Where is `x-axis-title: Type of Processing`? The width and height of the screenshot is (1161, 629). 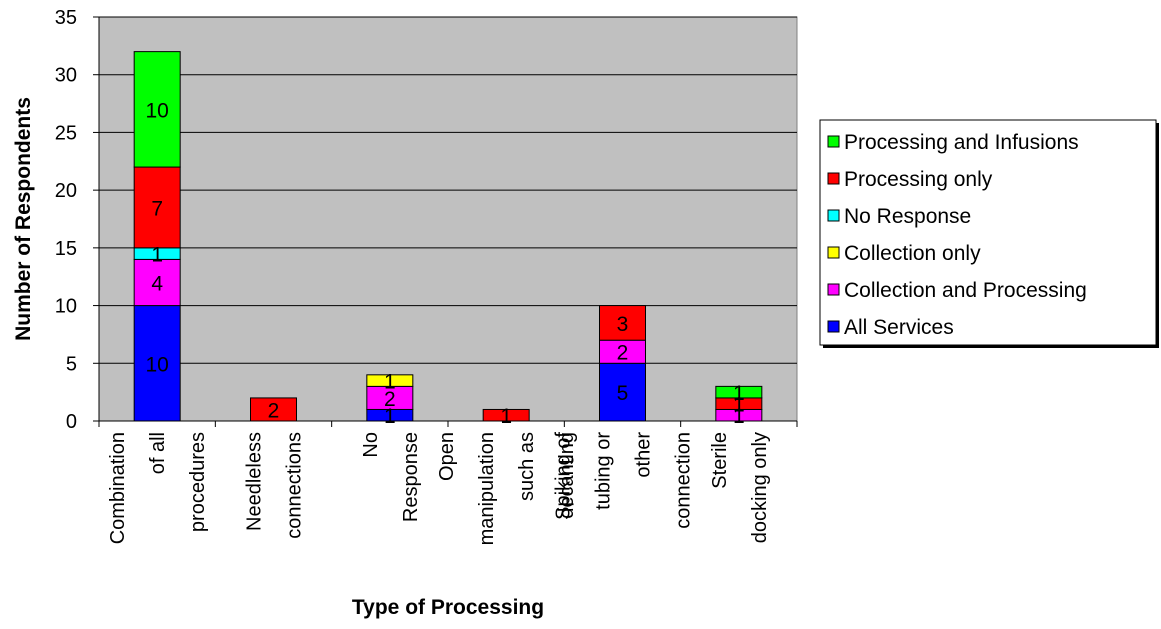 x-axis-title: Type of Processing is located at coordinates (448, 607).